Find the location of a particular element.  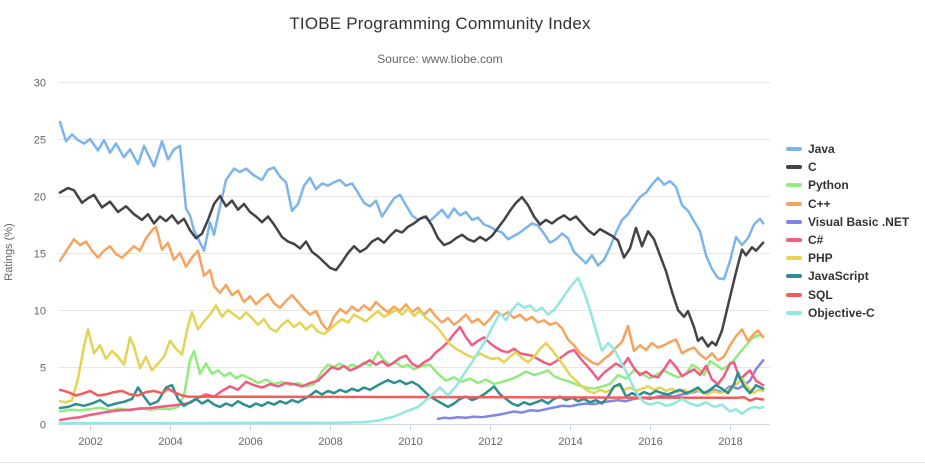

legend-item-visual-basic-net: Visual Basic .NET is located at coordinates (847, 222).